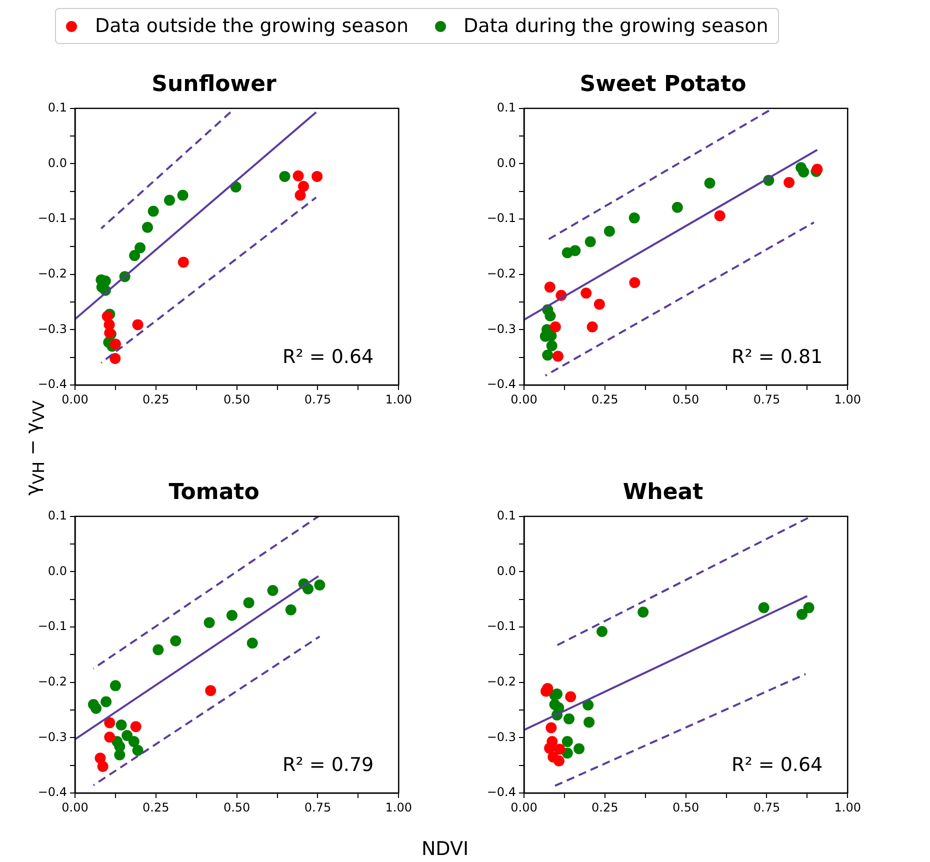  What do you see at coordinates (777, 357) in the screenshot?
I see `annotation: R² = 0.81` at bounding box center [777, 357].